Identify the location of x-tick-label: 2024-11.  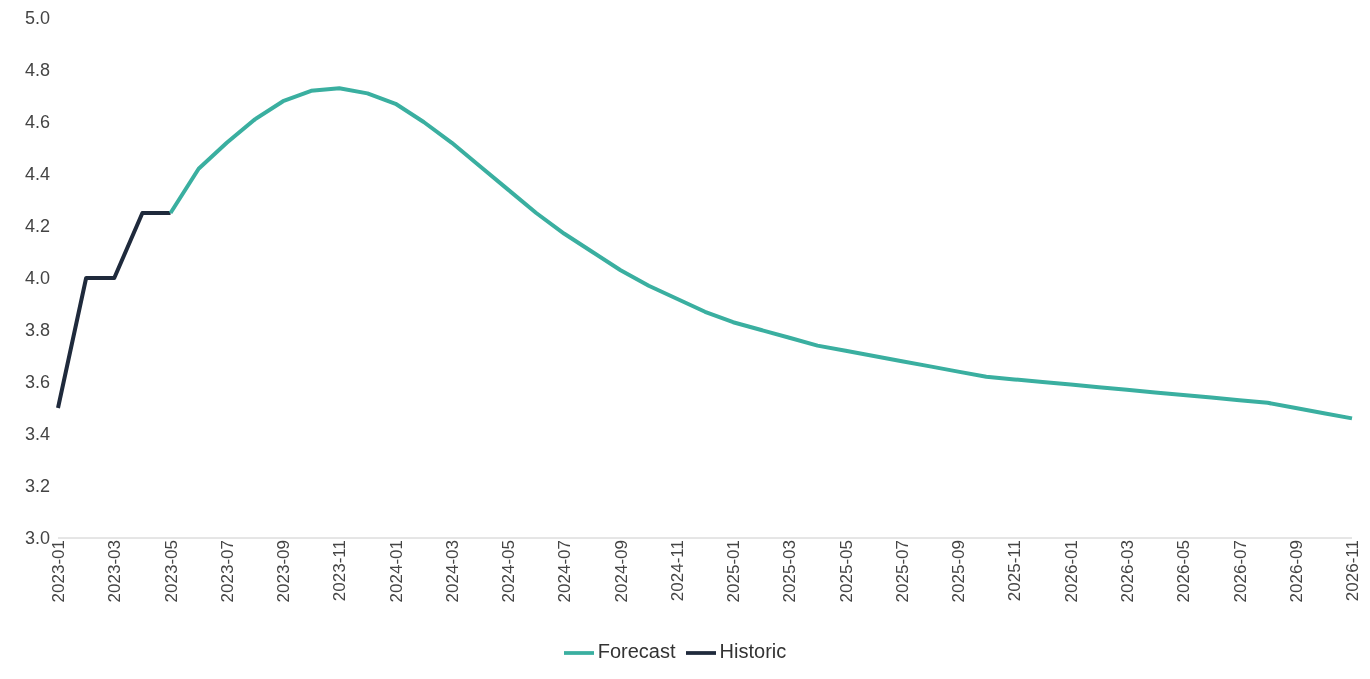
(677, 571).